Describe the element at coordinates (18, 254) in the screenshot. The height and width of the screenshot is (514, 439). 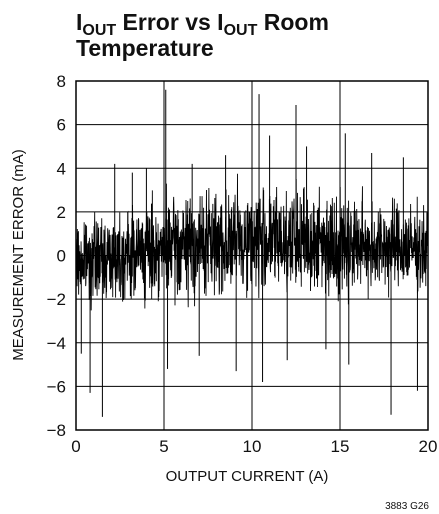
I see `y-axis-label: MEASUREMENT ERROR (mA)` at that location.